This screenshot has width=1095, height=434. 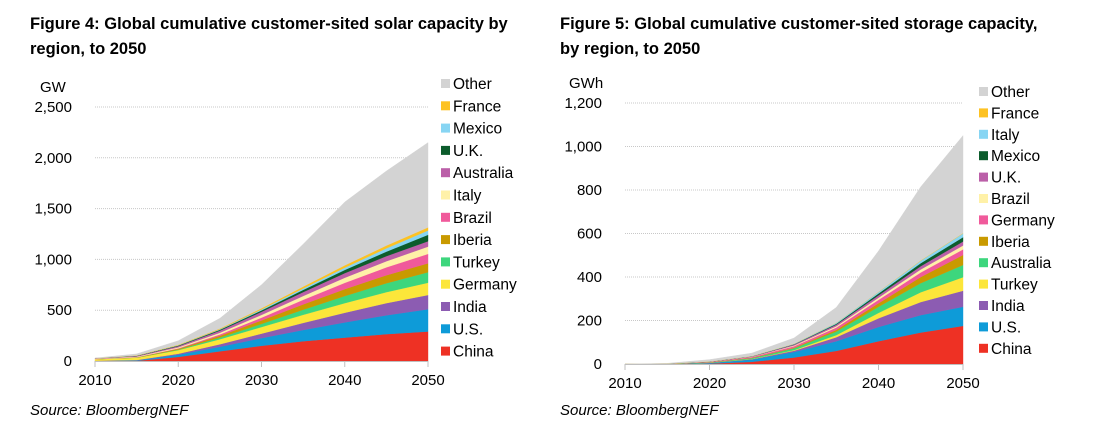 I want to click on y-tick-label: 500, so click(x=59, y=310).